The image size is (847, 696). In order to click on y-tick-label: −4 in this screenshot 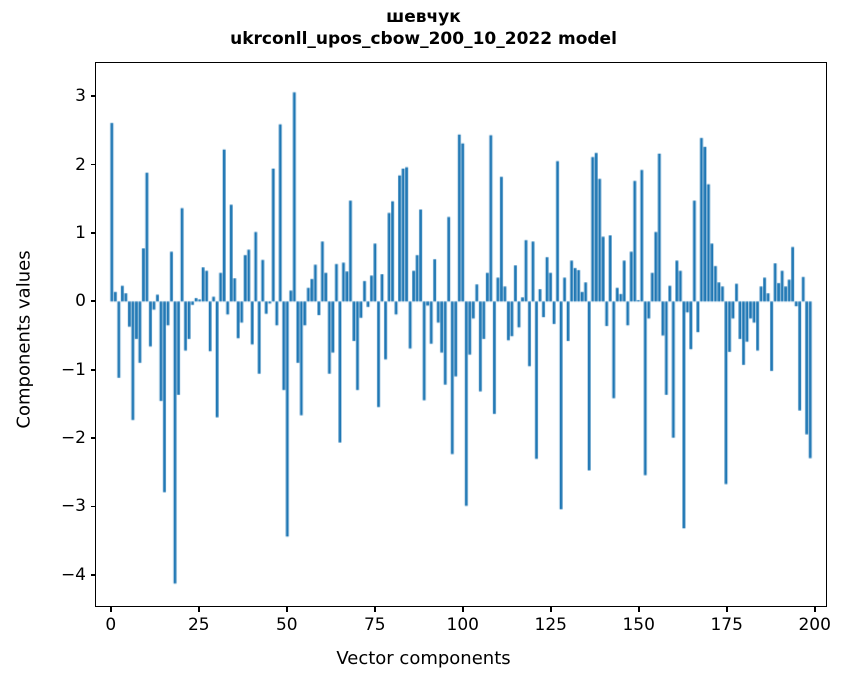, I will do `click(73, 574)`.